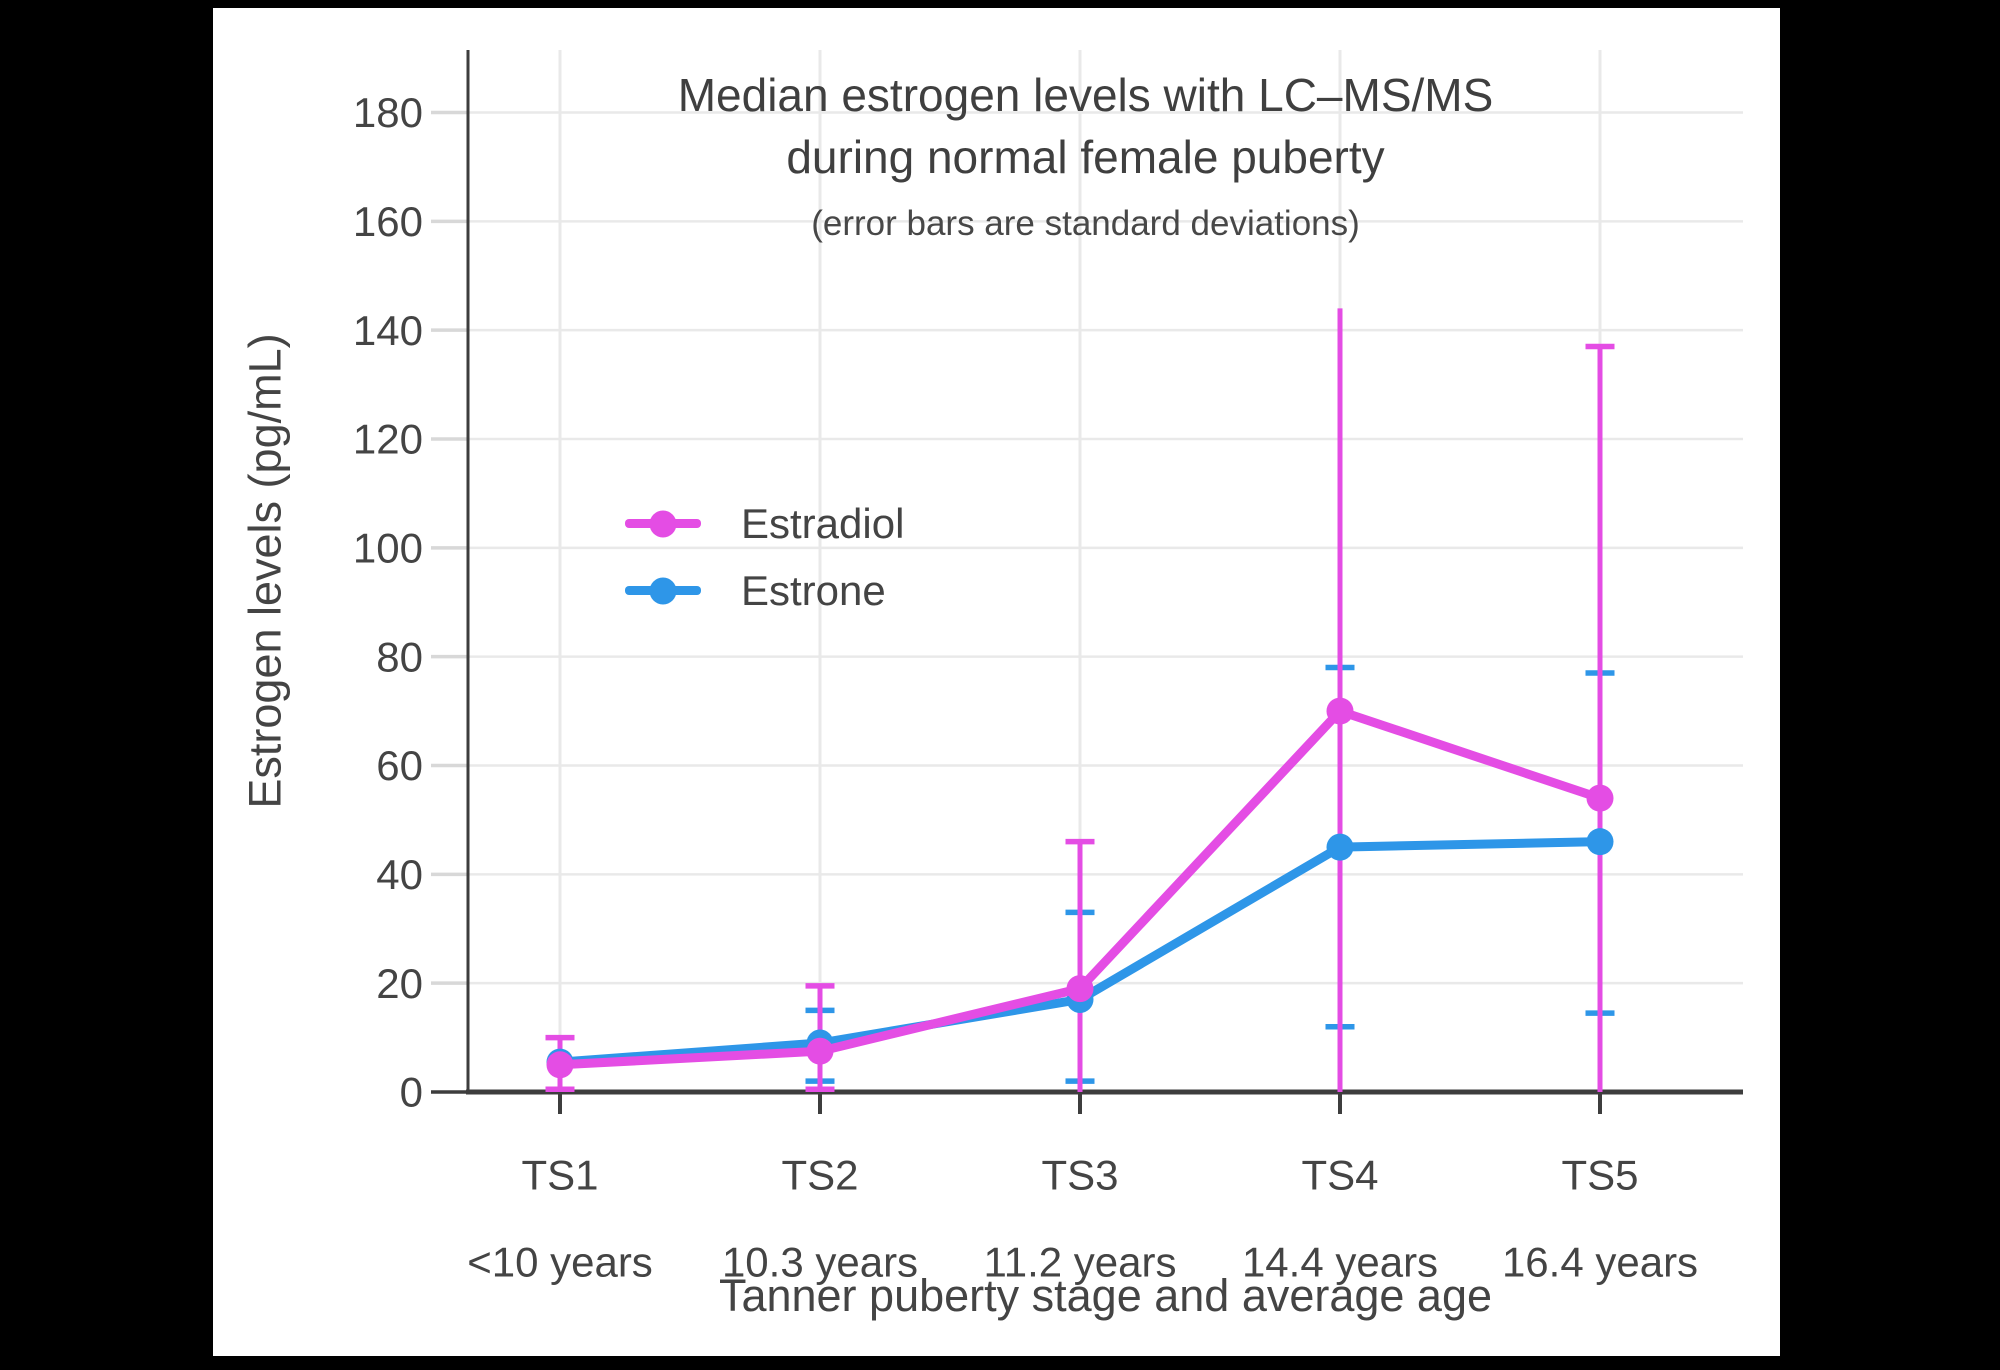  I want to click on y-axis-title: Estrogen levels (pg/mL), so click(265, 571).